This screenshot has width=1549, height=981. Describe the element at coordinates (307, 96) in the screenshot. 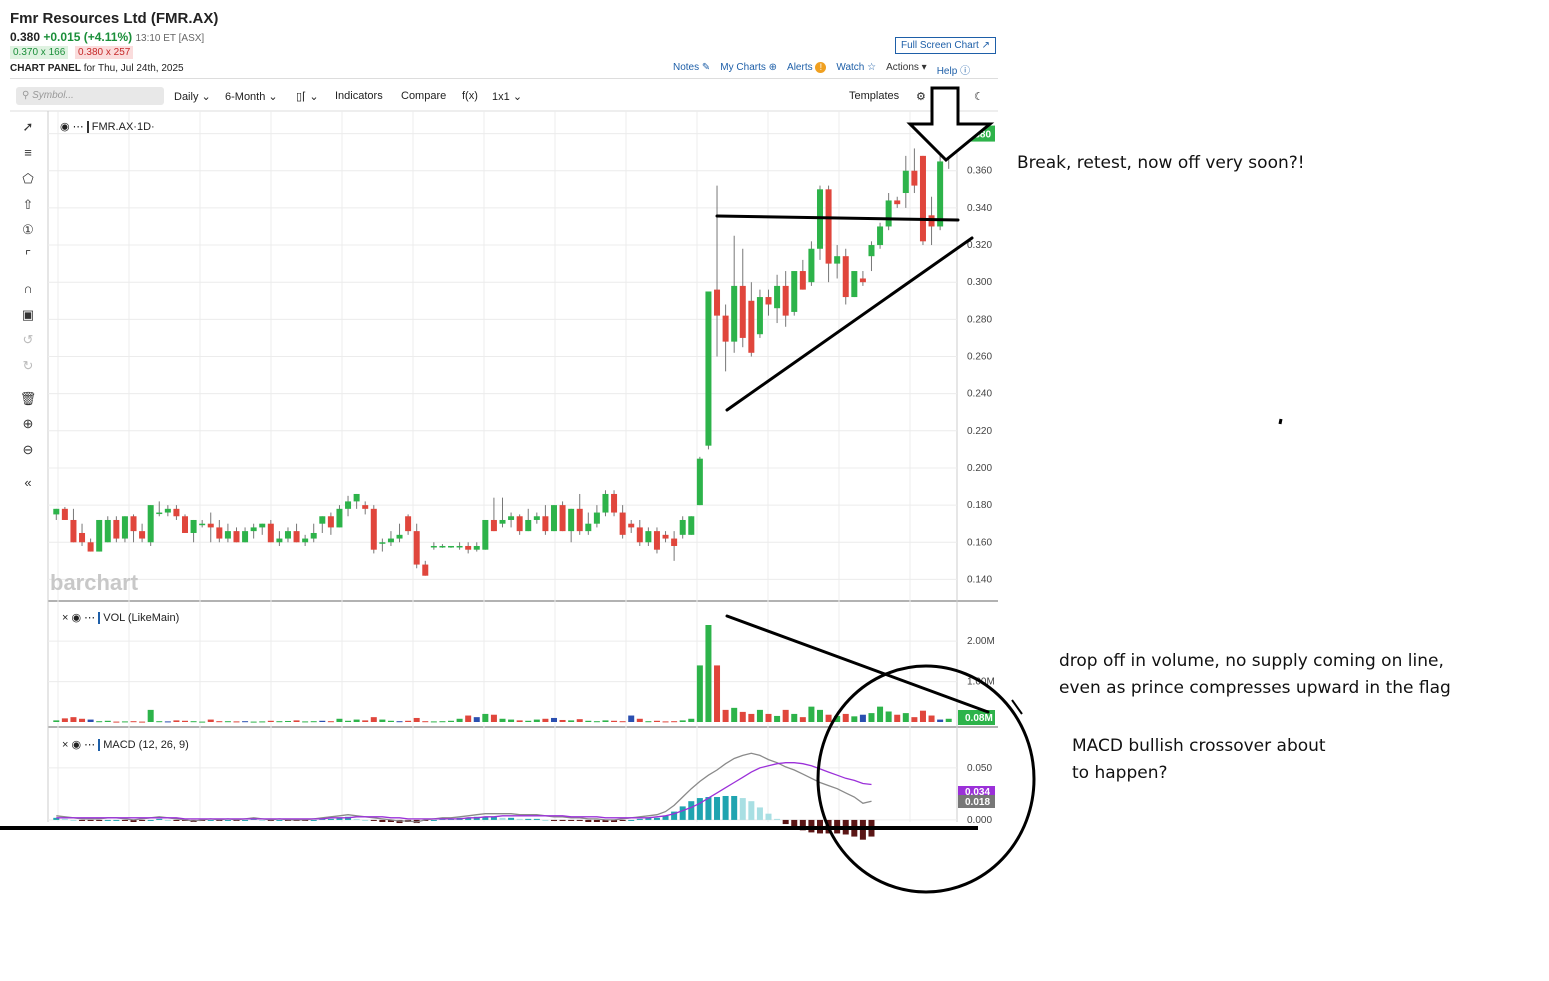

I see `chart-style-select: ▯⌈ ⌄` at that location.